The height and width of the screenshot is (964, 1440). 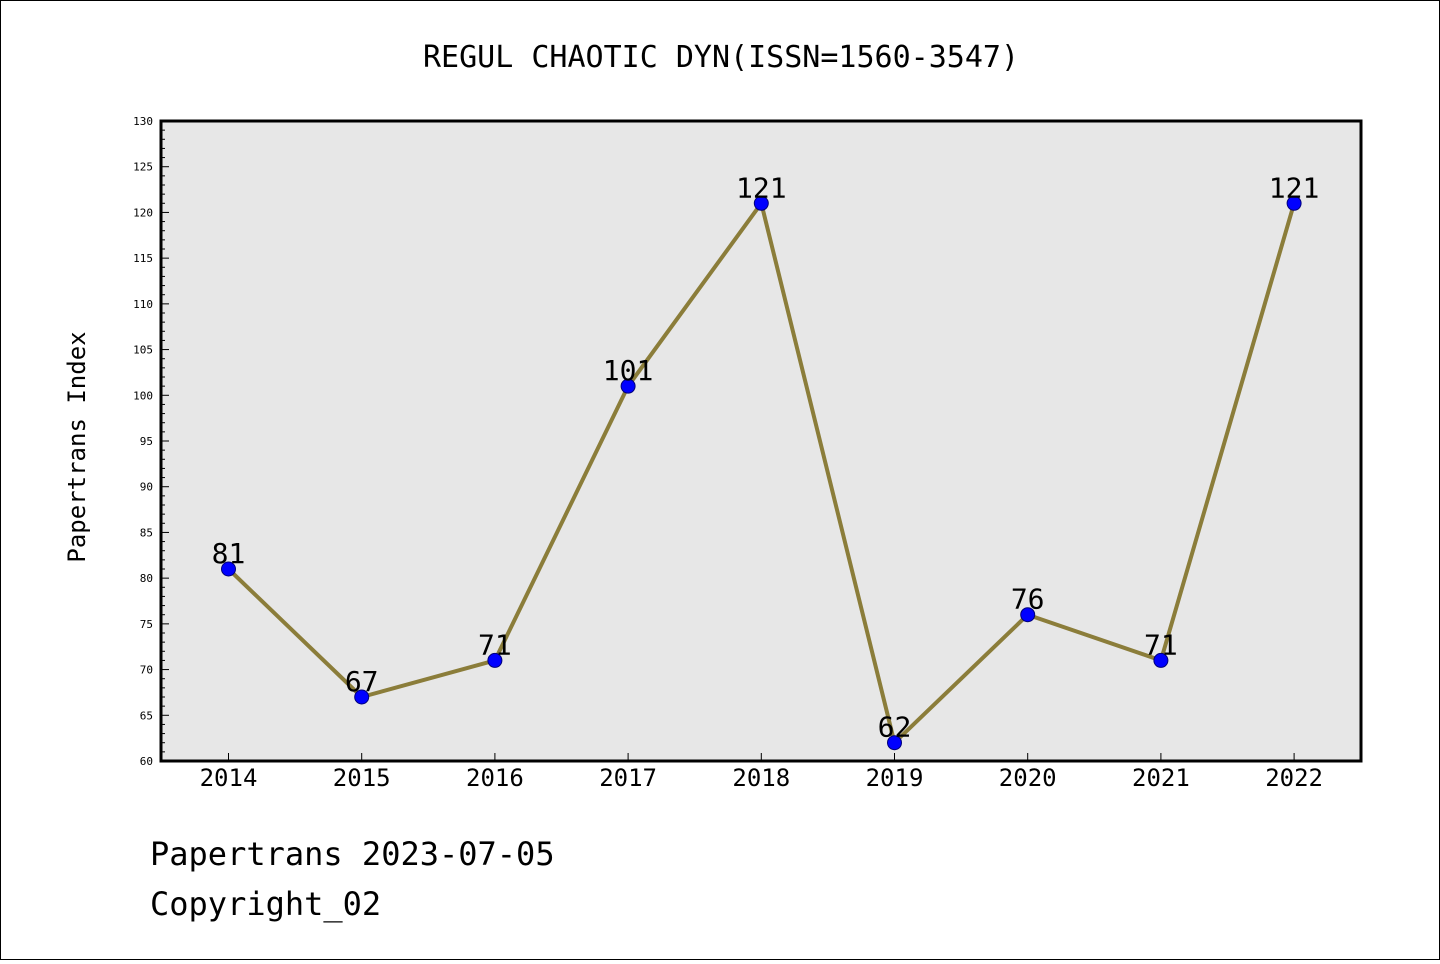 I want to click on y-tick-label: 120, so click(x=143, y=212).